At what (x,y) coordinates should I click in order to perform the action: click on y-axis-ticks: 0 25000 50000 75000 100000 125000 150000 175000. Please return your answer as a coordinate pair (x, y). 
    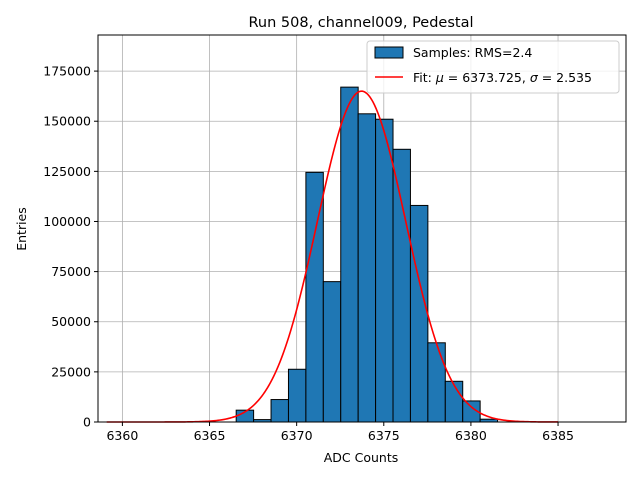
    Looking at the image, I should click on (70, 247).